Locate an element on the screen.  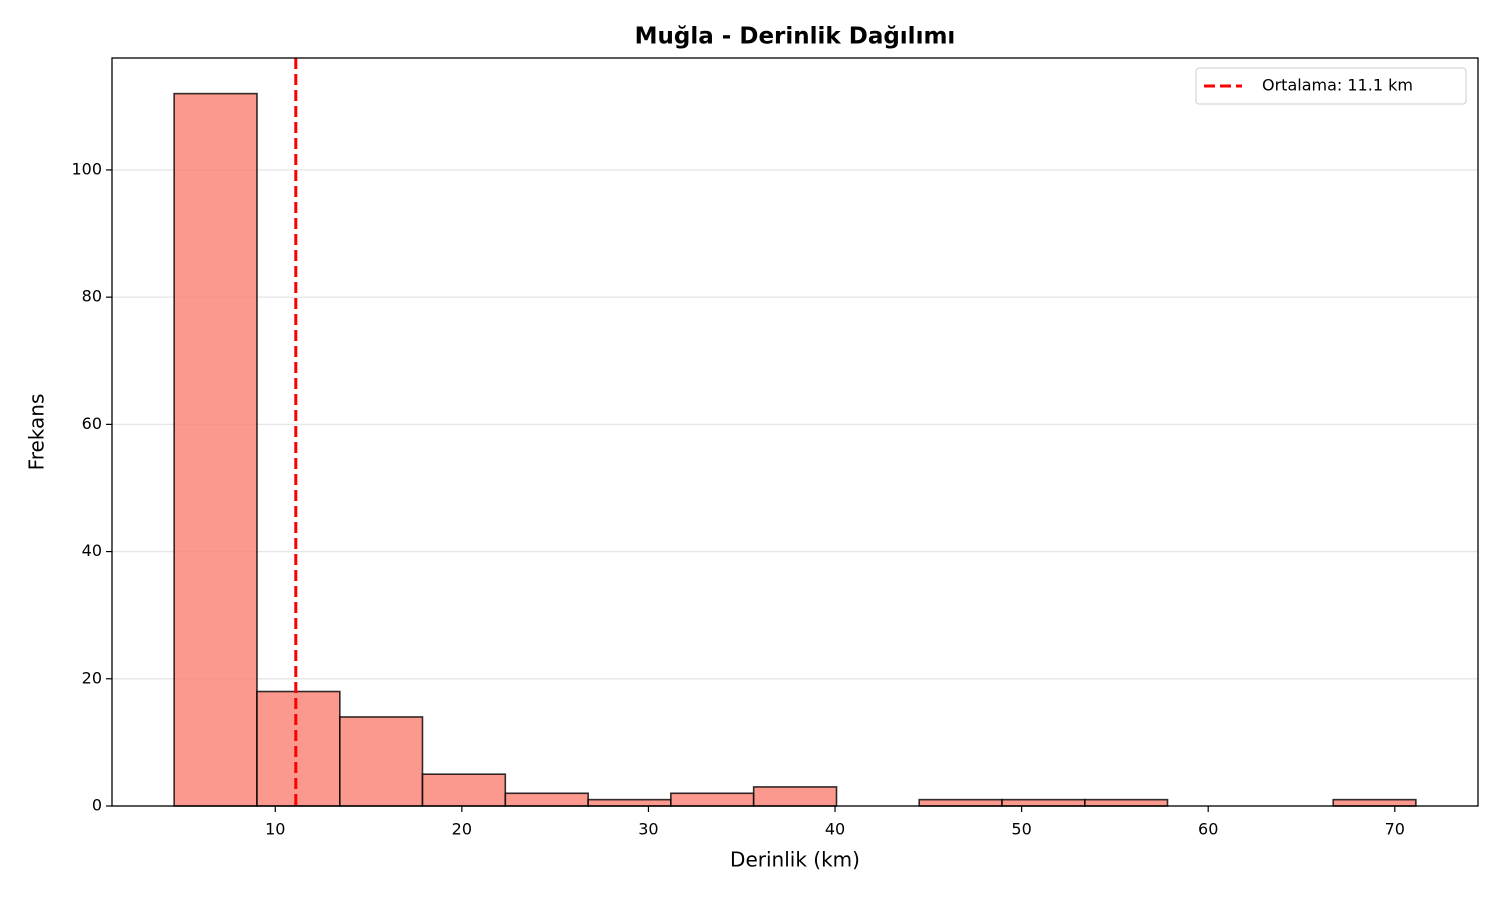
x-tick-label: 40 is located at coordinates (835, 829).